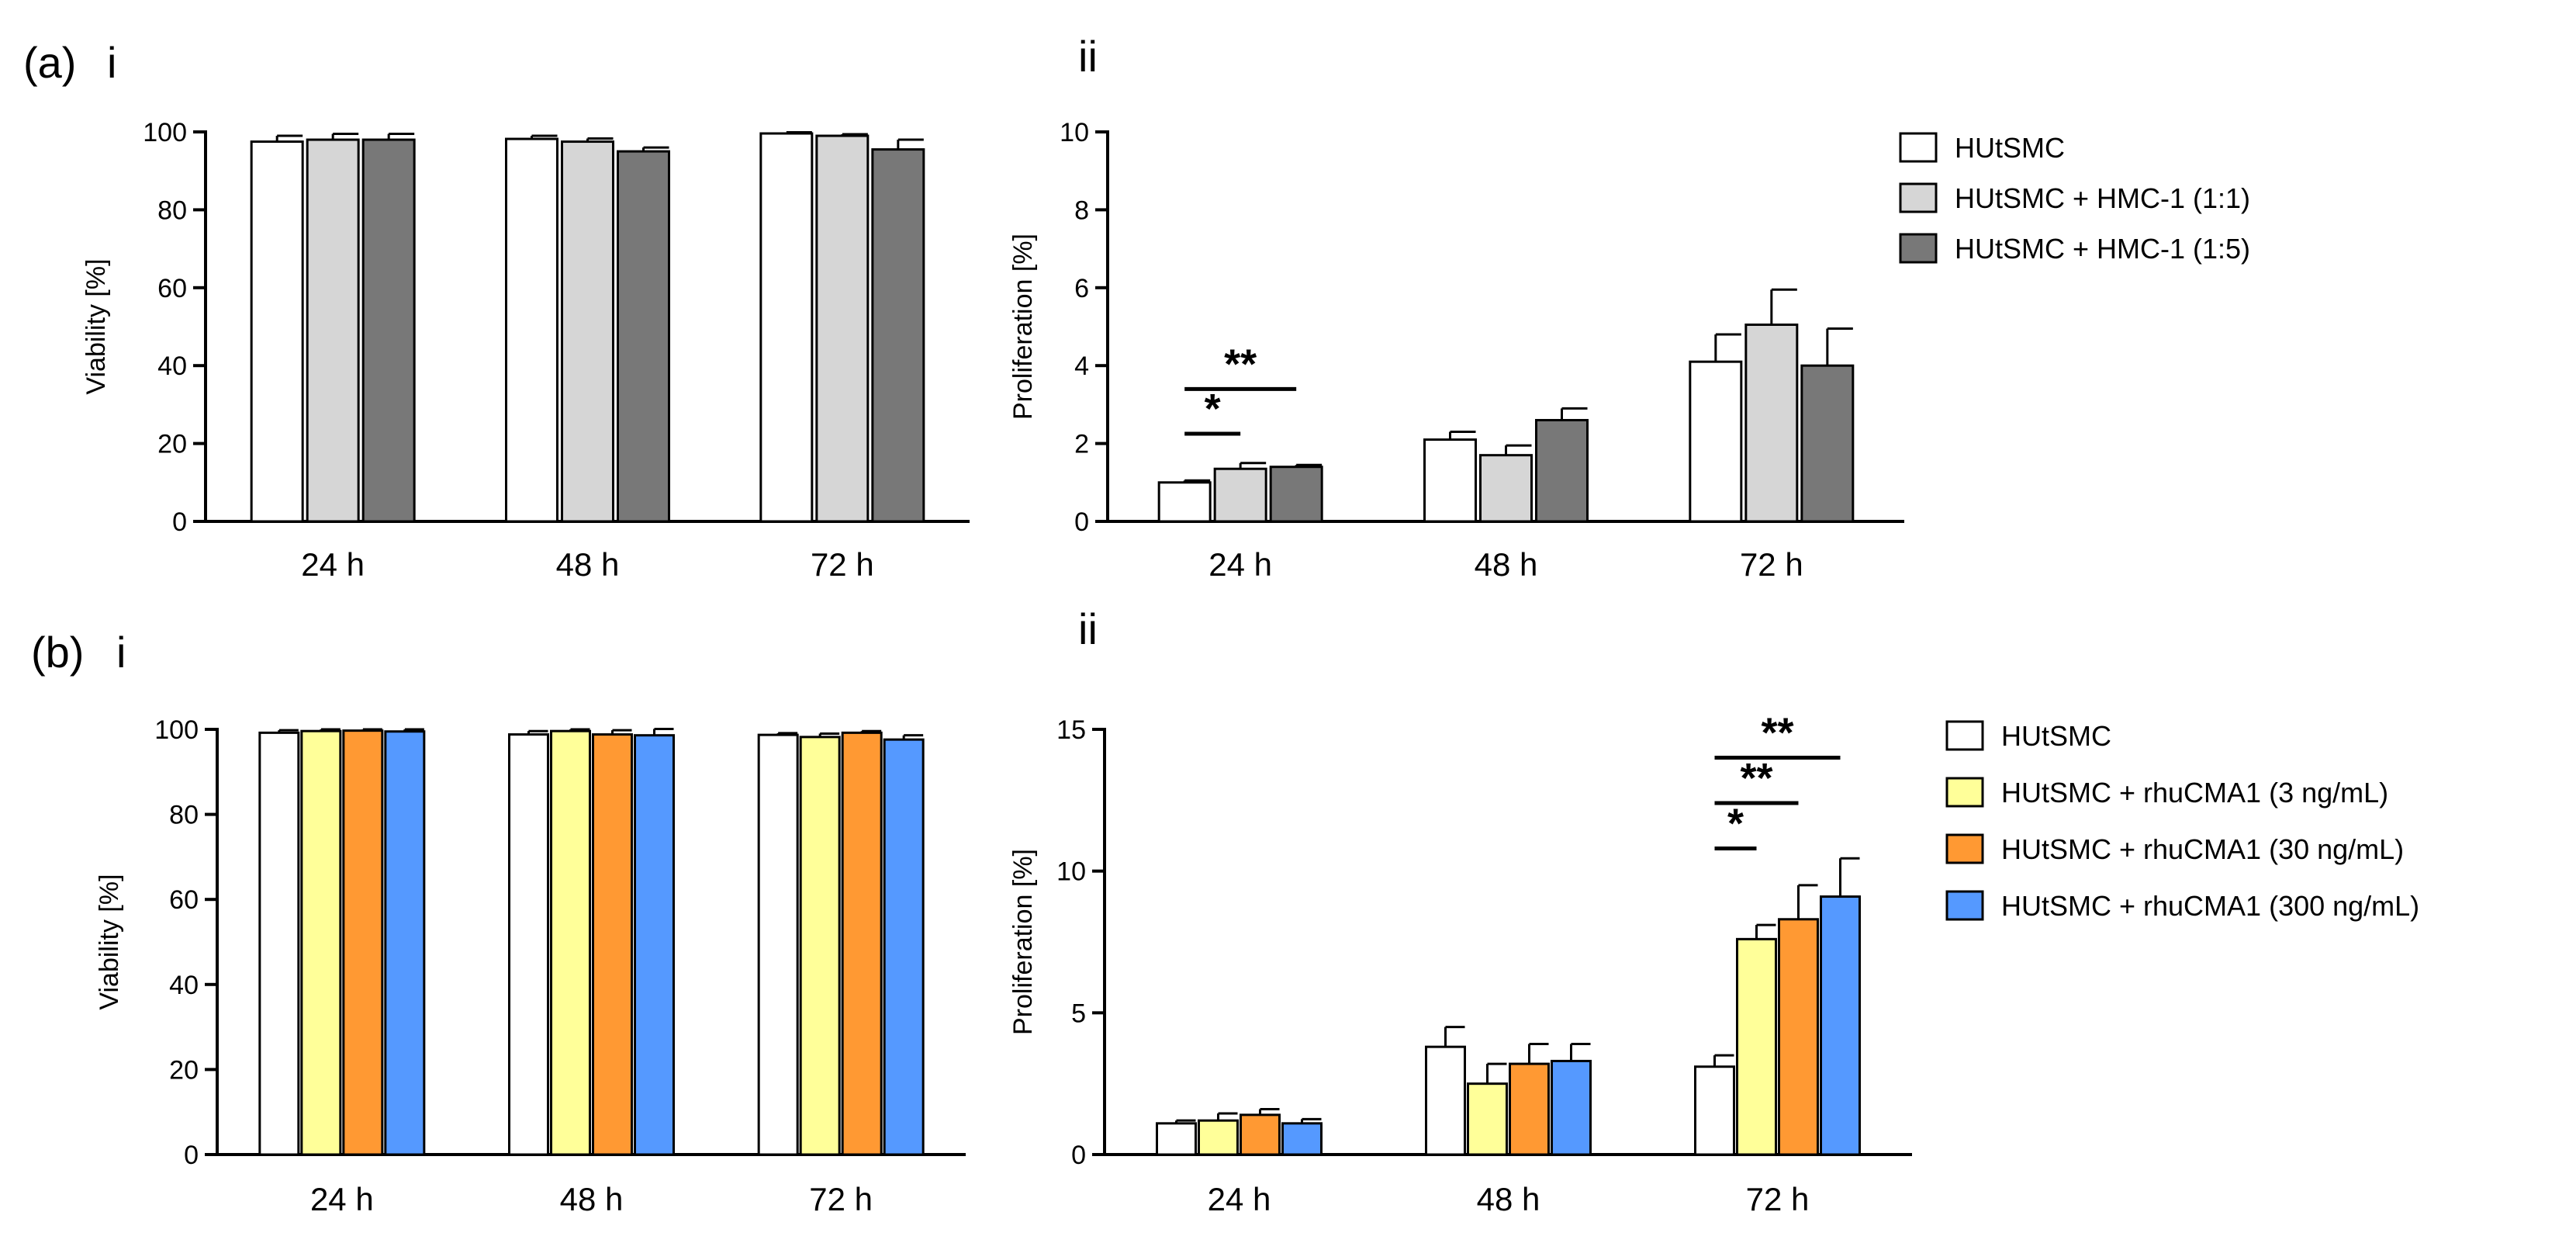 This screenshot has height=1243, width=2576. What do you see at coordinates (1081, 288) in the screenshot?
I see `y-tick-label: 6` at bounding box center [1081, 288].